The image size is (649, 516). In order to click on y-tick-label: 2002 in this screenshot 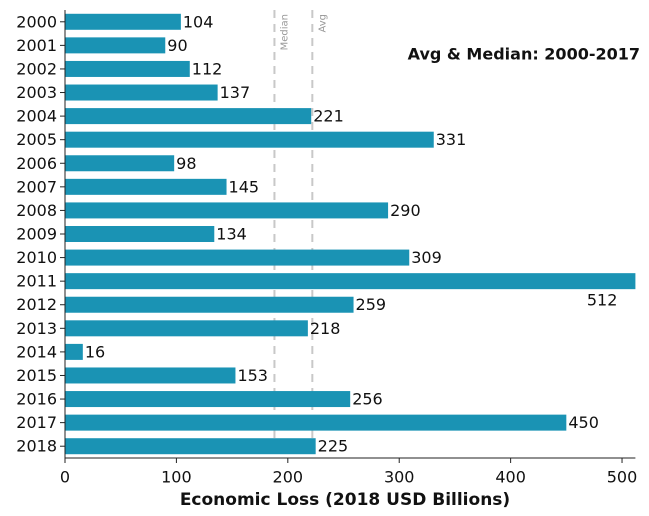, I will do `click(36, 68)`.